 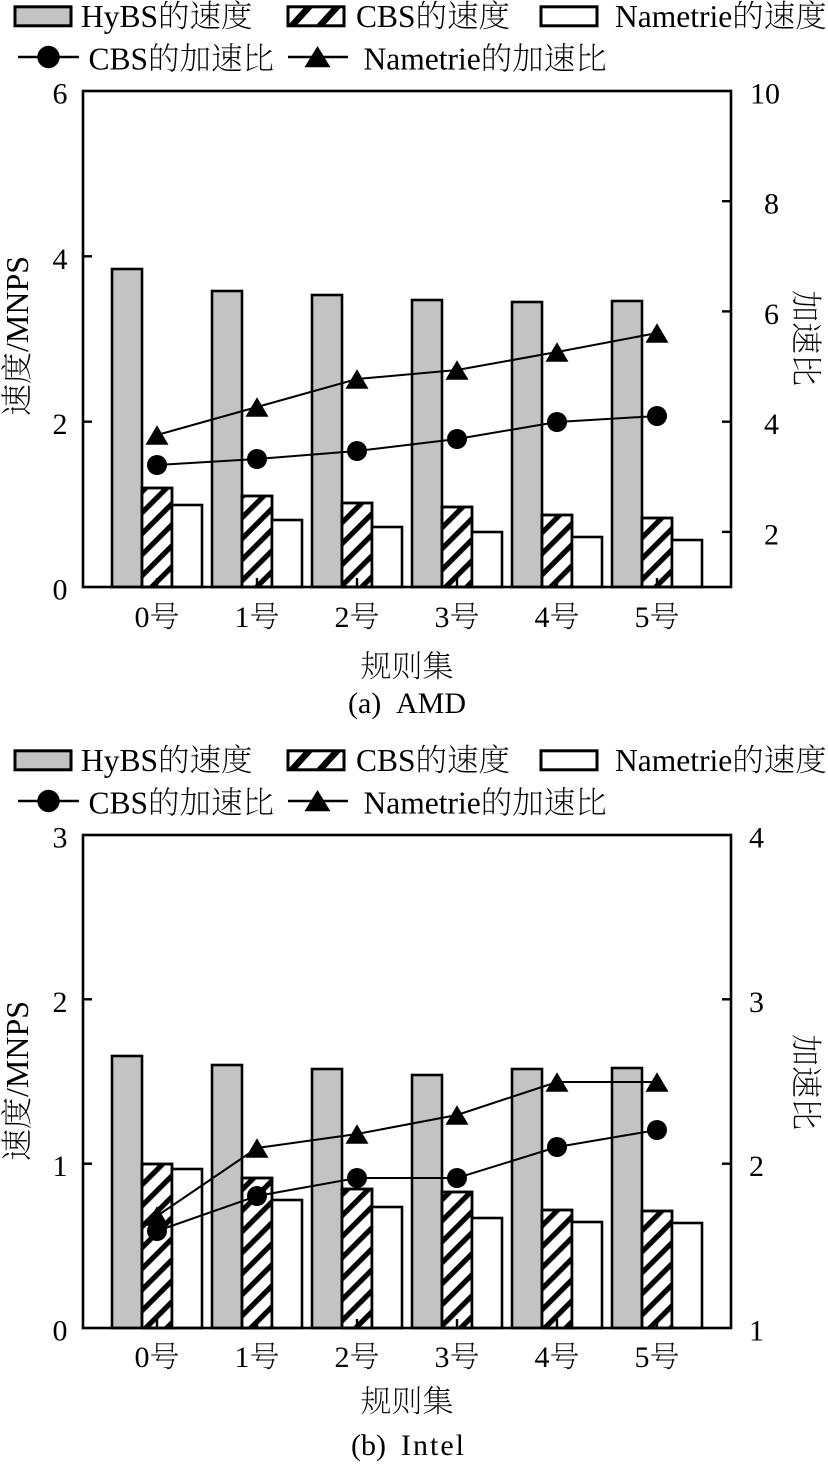 I want to click on svg-text: 10, so click(x=765, y=94).